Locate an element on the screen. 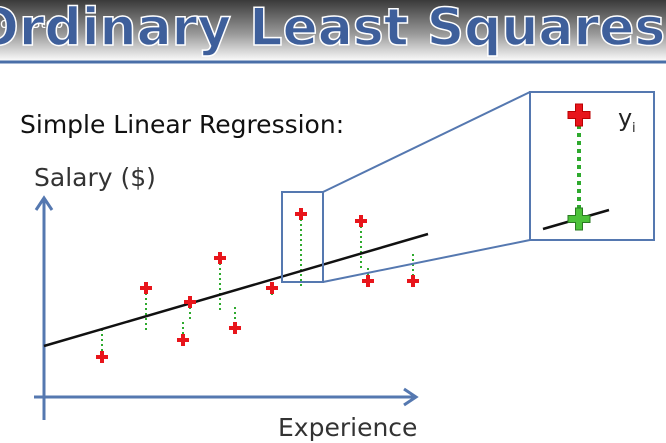  slide-title: Ordinary Least Squares is located at coordinates (332, 29).